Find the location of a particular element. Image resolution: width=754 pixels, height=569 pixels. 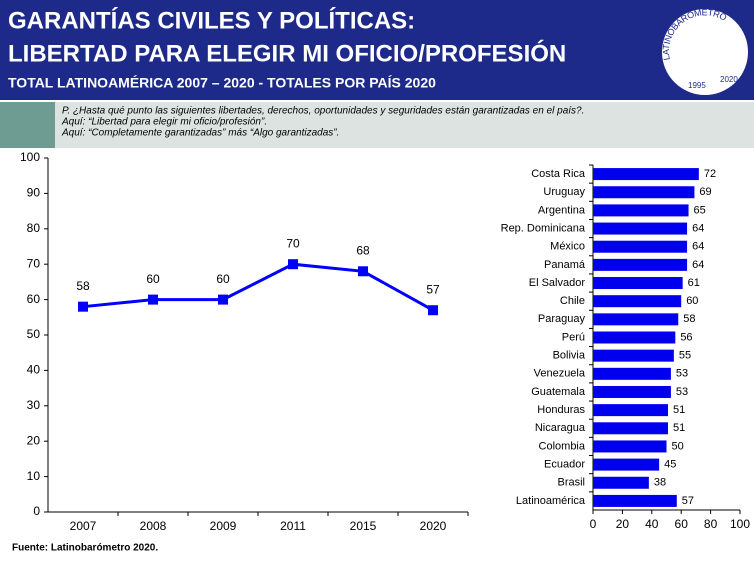

logo-circle is located at coordinates (705, 52).